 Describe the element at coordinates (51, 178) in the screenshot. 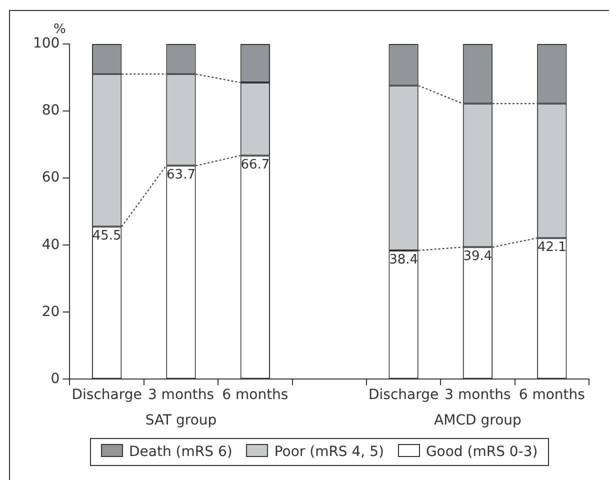

I see `y-tick-label: 60` at that location.